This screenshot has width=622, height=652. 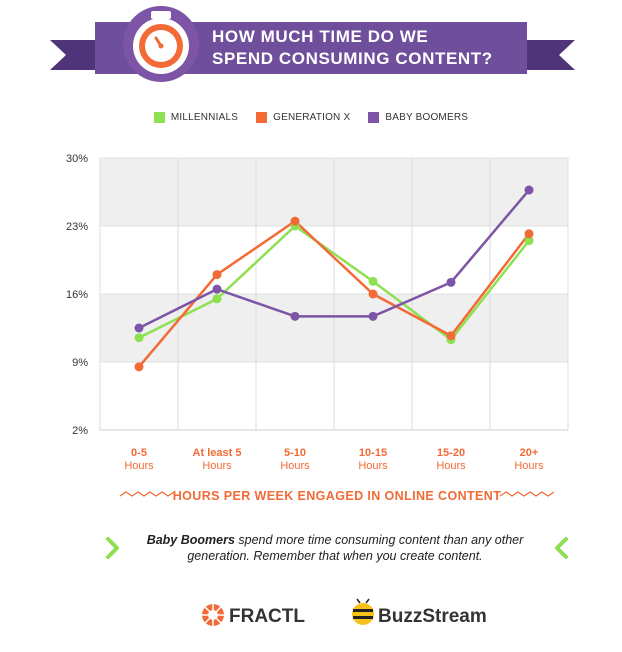 I want to click on legend-swatch-millennials, so click(x=159, y=117).